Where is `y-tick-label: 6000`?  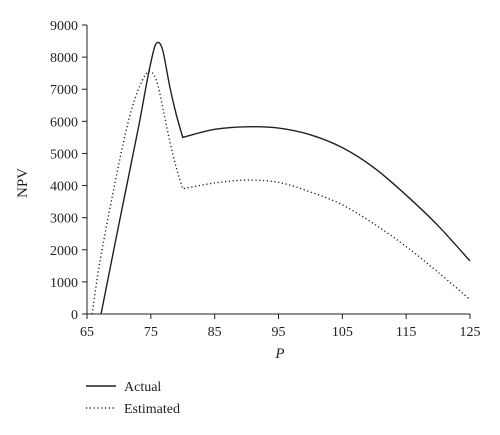 y-tick-label: 6000 is located at coordinates (64, 122).